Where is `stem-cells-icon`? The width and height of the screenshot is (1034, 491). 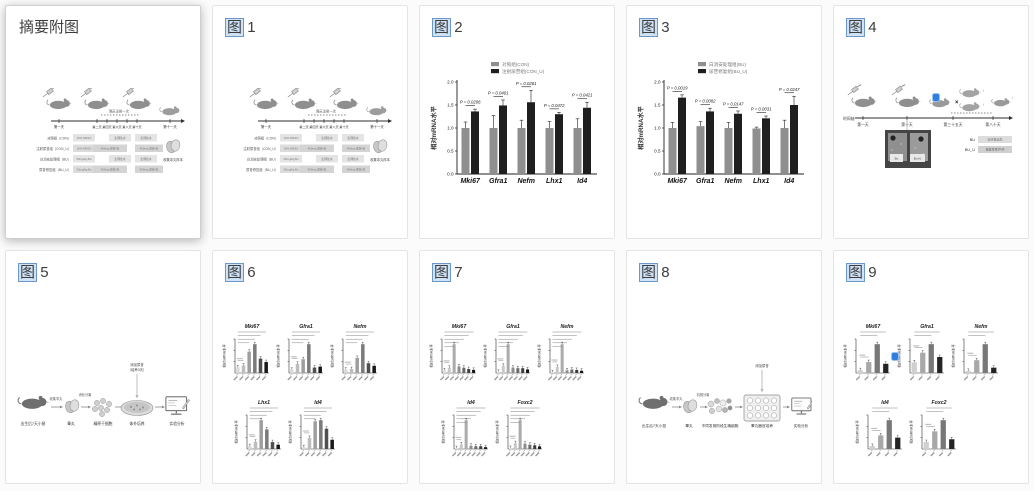
stem-cells-icon is located at coordinates (102, 407).